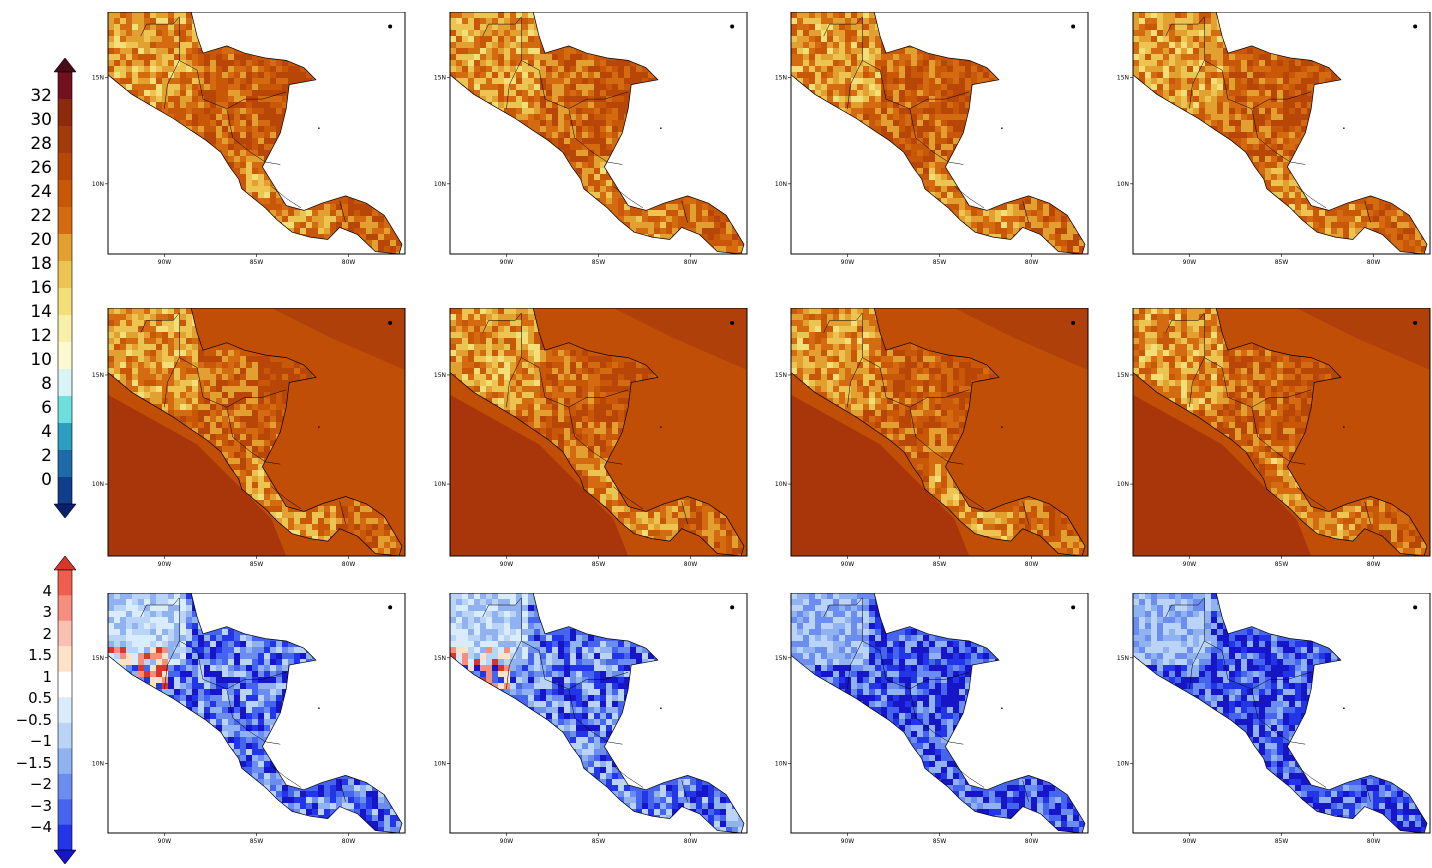 This screenshot has width=1432, height=868. What do you see at coordinates (29, 336) in the screenshot?
I see `temperature-colorbar-label: 12` at bounding box center [29, 336].